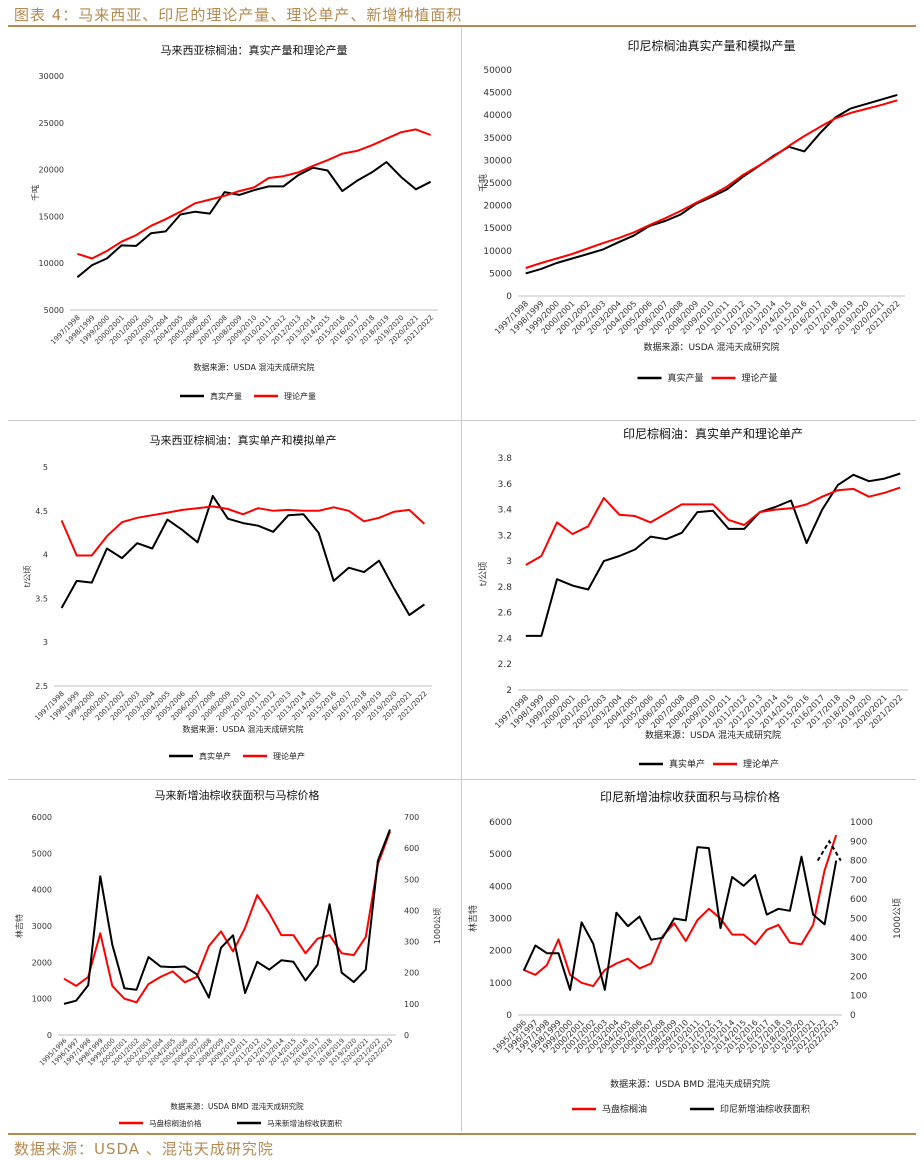 The image size is (924, 1160). Describe the element at coordinates (858, 939) in the screenshot. I see `y2-tick-label: 400` at that location.